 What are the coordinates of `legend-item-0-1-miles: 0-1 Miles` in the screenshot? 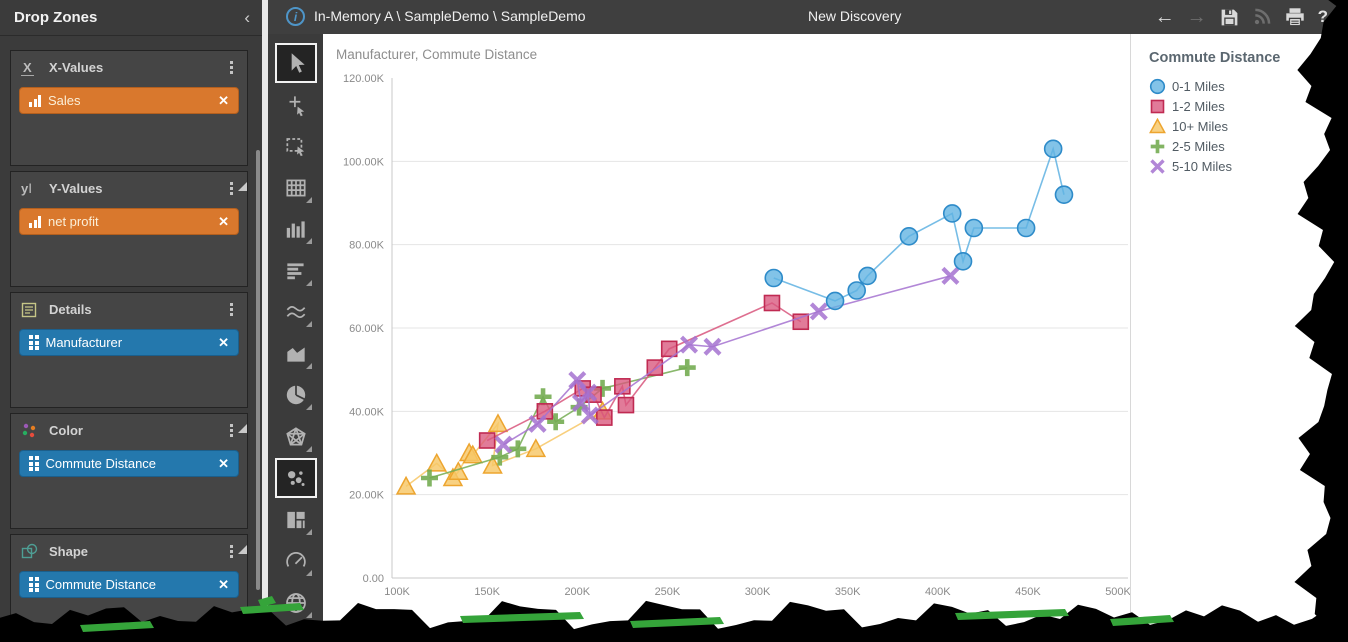 It's located at (1248, 86).